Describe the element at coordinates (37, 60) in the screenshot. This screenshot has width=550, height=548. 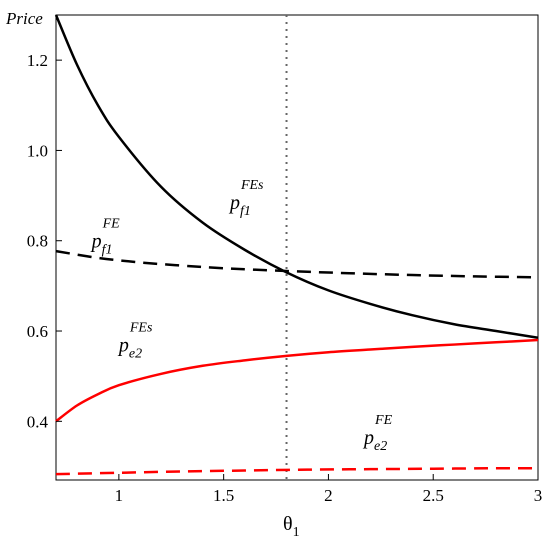
I see `y-tick-label: 1.2` at that location.